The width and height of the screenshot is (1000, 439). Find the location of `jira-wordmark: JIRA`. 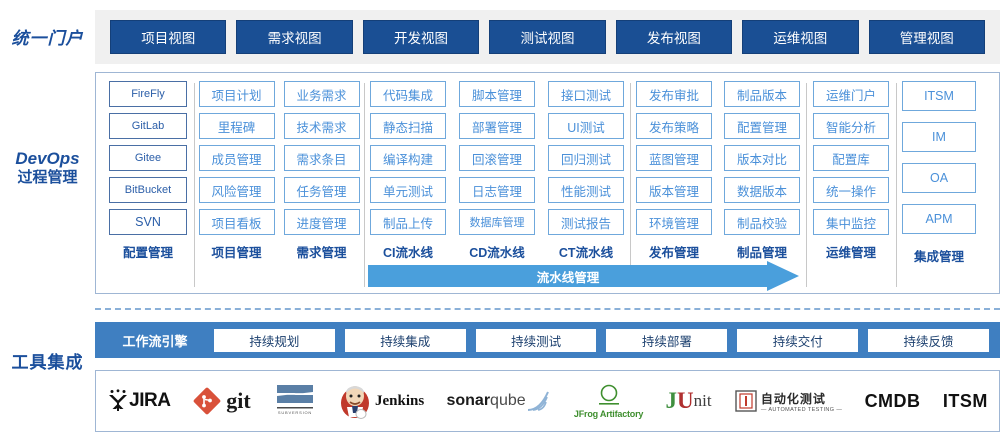

jira-wordmark: JIRA is located at coordinates (150, 400).